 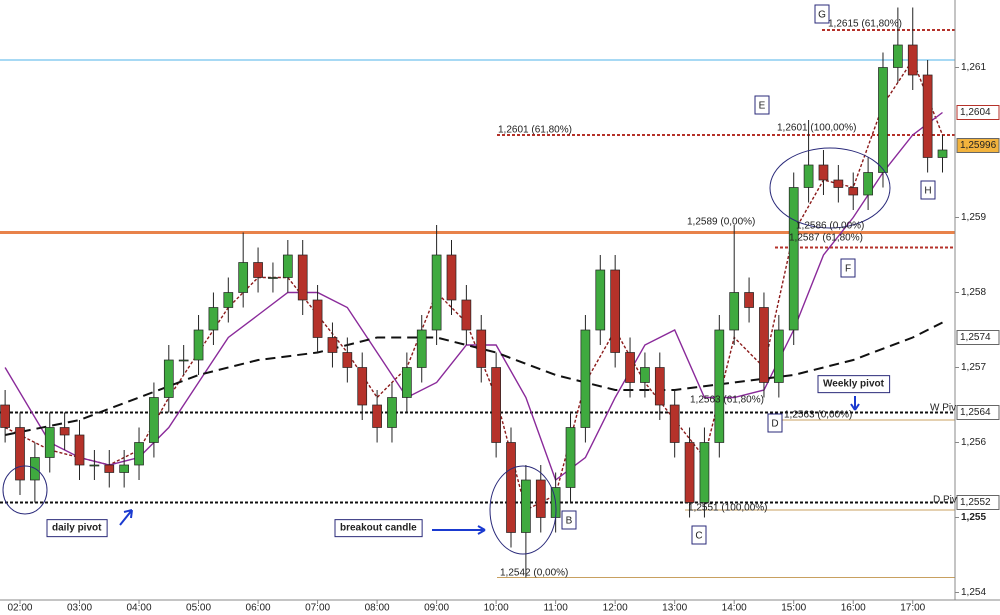 I want to click on y-tick-label: 1,256, so click(x=973, y=442).